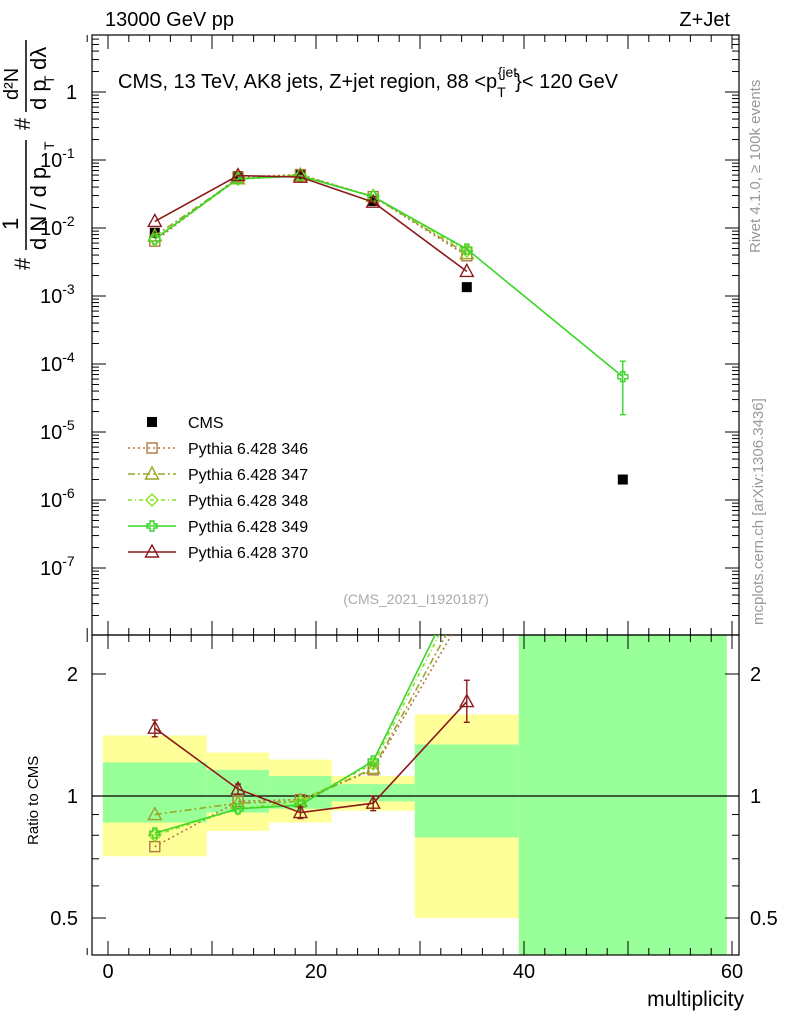 The image size is (786, 1024). Describe the element at coordinates (755, 797) in the screenshot. I see `ratio-y-tick-label-right: 1` at that location.